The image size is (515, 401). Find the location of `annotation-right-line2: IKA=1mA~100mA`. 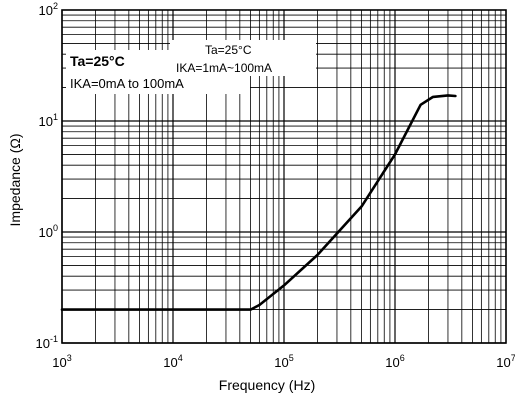

annotation-right-line2: IKA=1mA~100mA is located at coordinates (224, 68).